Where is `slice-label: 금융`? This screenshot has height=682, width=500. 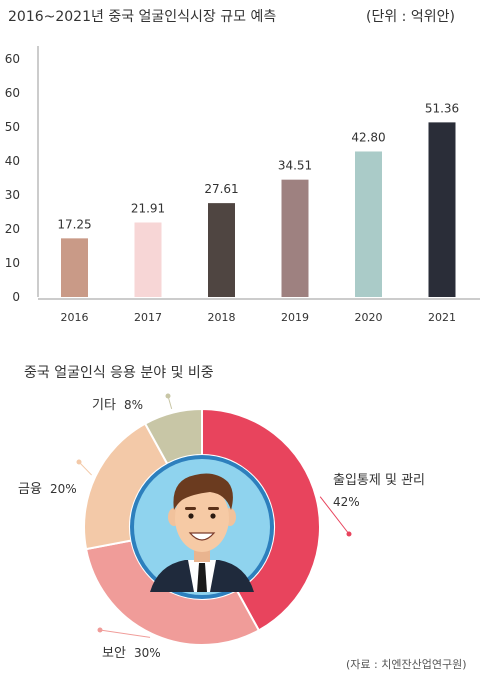
slice-label: 금융 is located at coordinates (30, 489).